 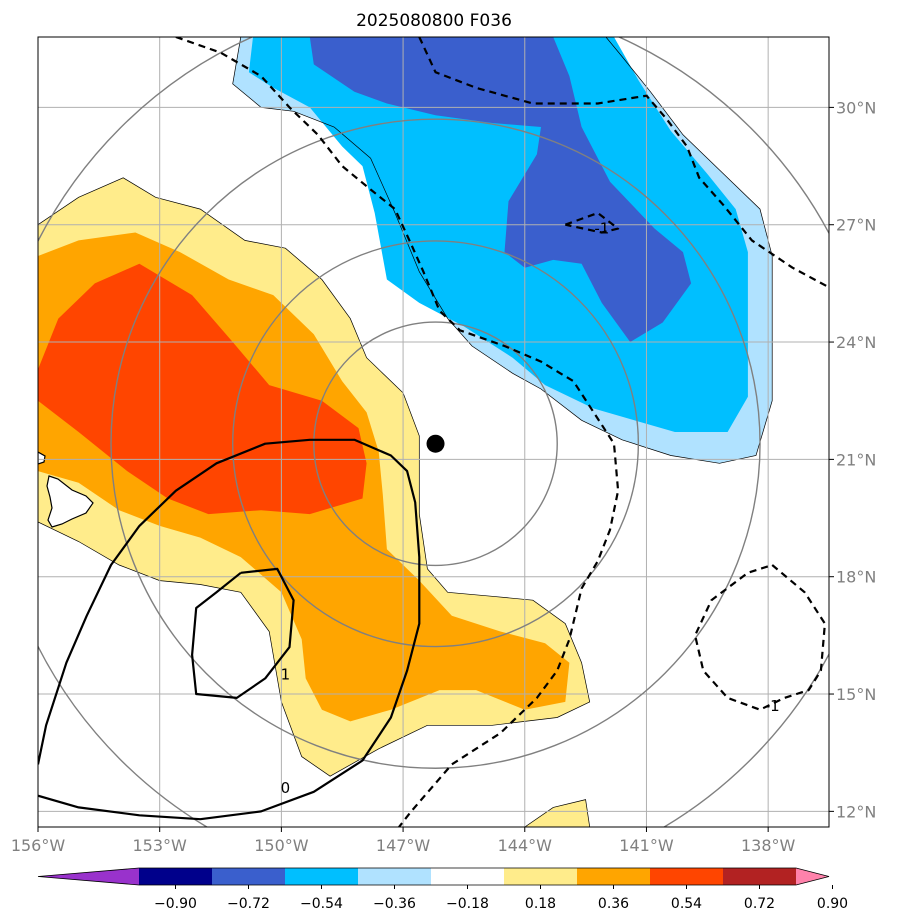 I want to click on colorbar-tick-label: −0.18, so click(x=467, y=904).